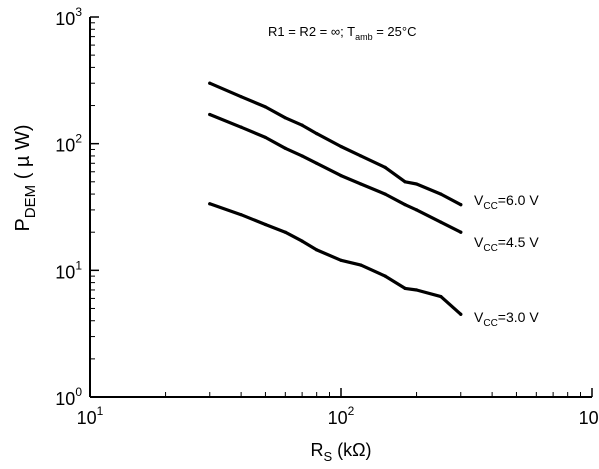 The height and width of the screenshot is (469, 599). I want to click on y-tick-label: 10², so click(68, 144).